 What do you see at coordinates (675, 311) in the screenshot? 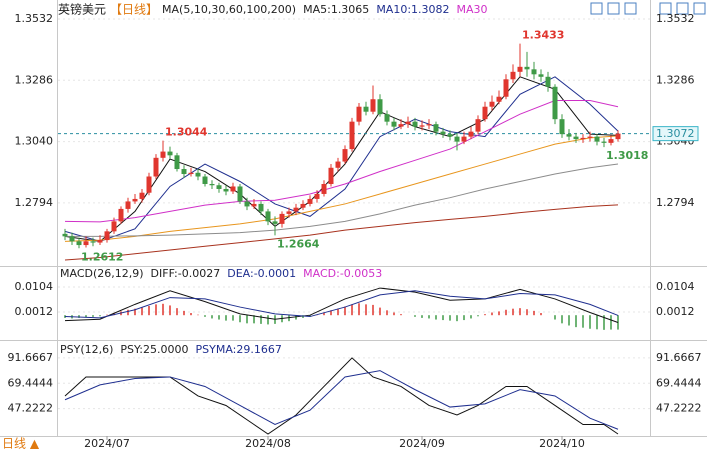
I see `y-tick-label: 0.0012` at bounding box center [675, 311].